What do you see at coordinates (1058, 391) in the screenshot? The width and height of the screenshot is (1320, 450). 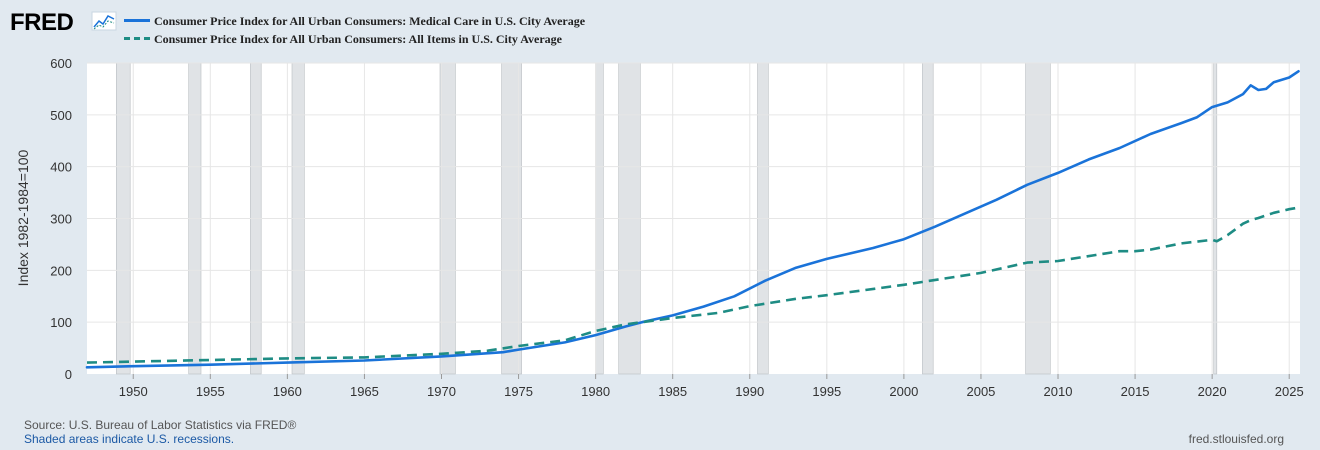 I see `x-tick-label: 2010` at bounding box center [1058, 391].